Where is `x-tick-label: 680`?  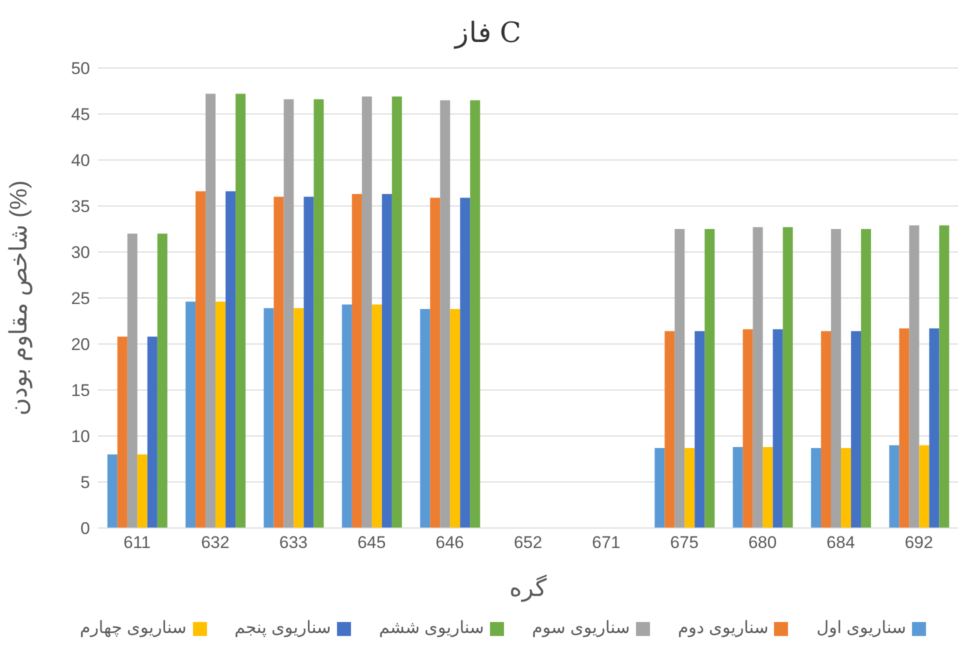
x-tick-label: 680 is located at coordinates (762, 542).